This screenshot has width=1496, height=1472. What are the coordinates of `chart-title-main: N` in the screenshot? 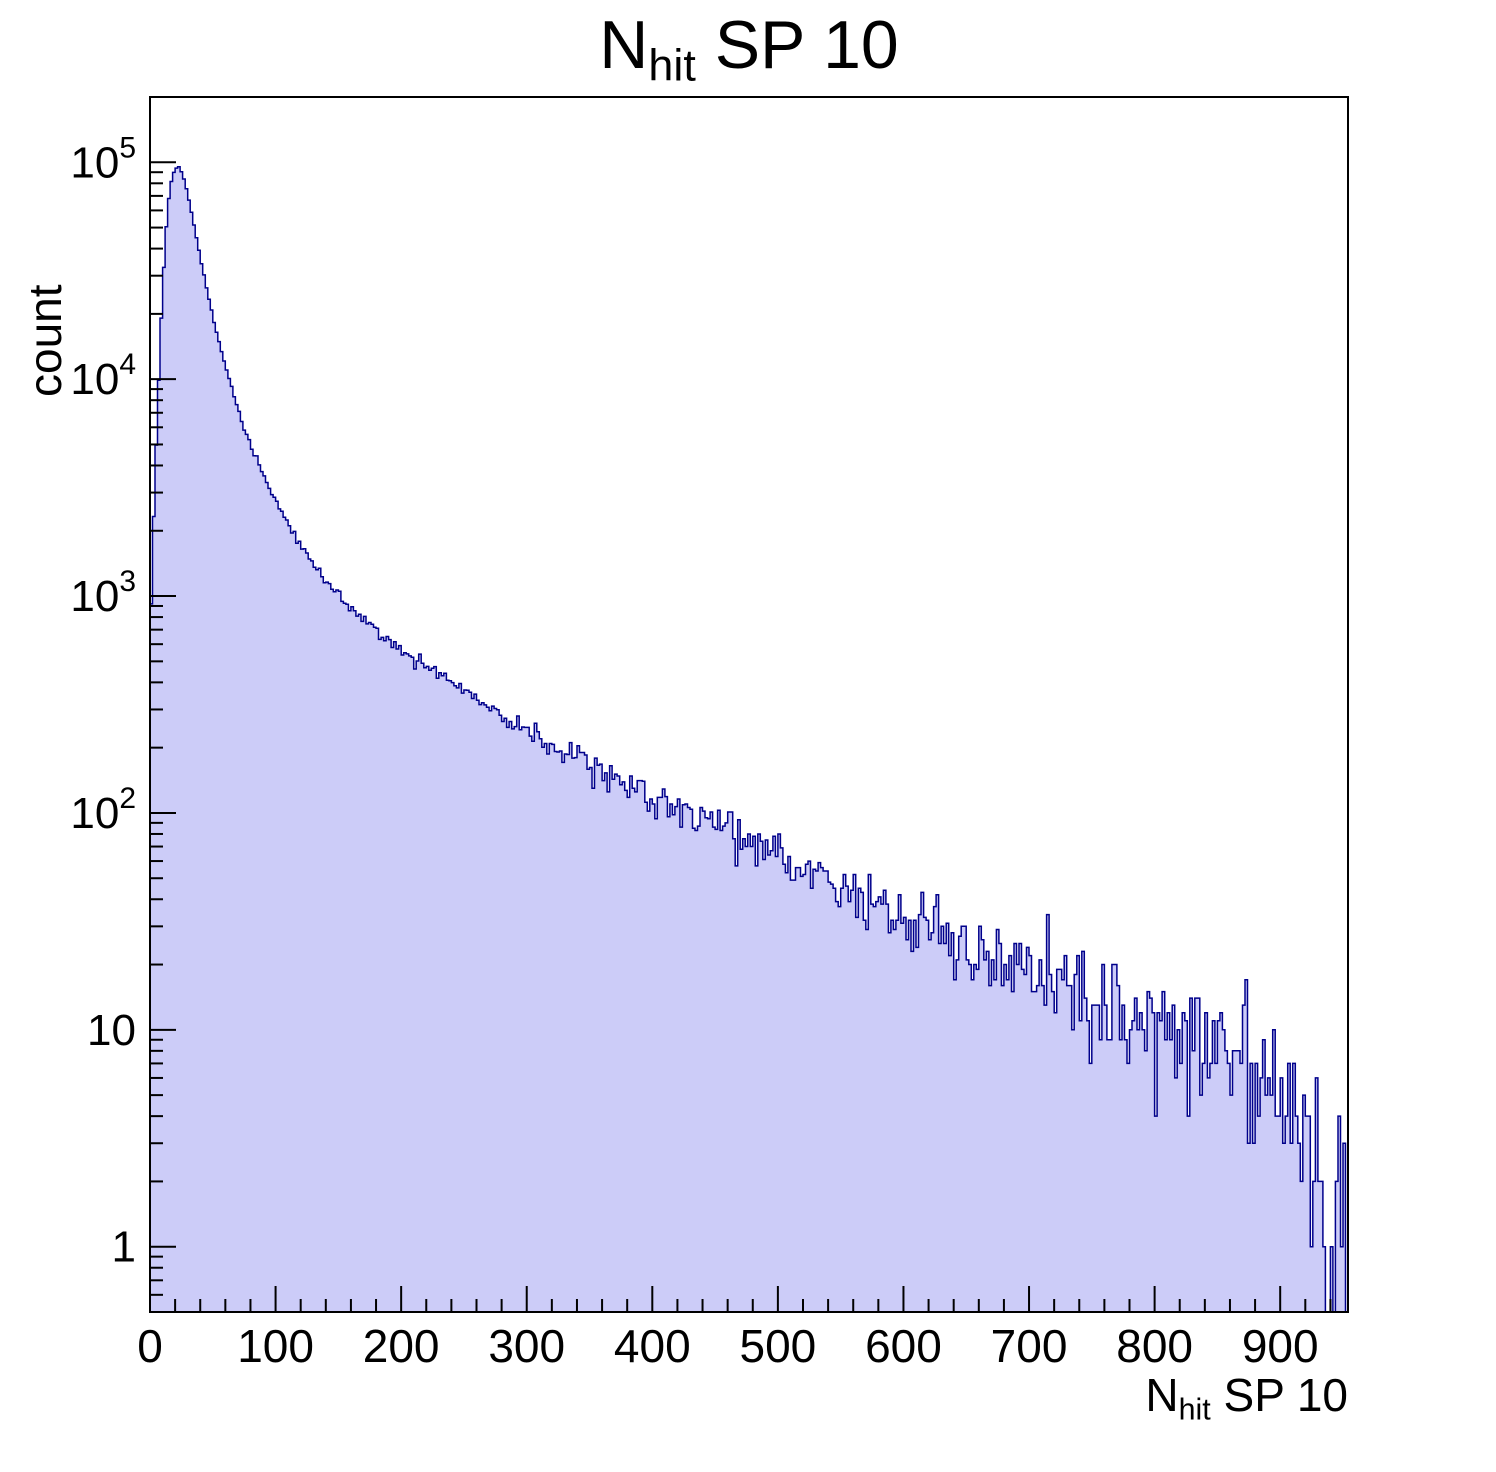 It's located at (624, 45).